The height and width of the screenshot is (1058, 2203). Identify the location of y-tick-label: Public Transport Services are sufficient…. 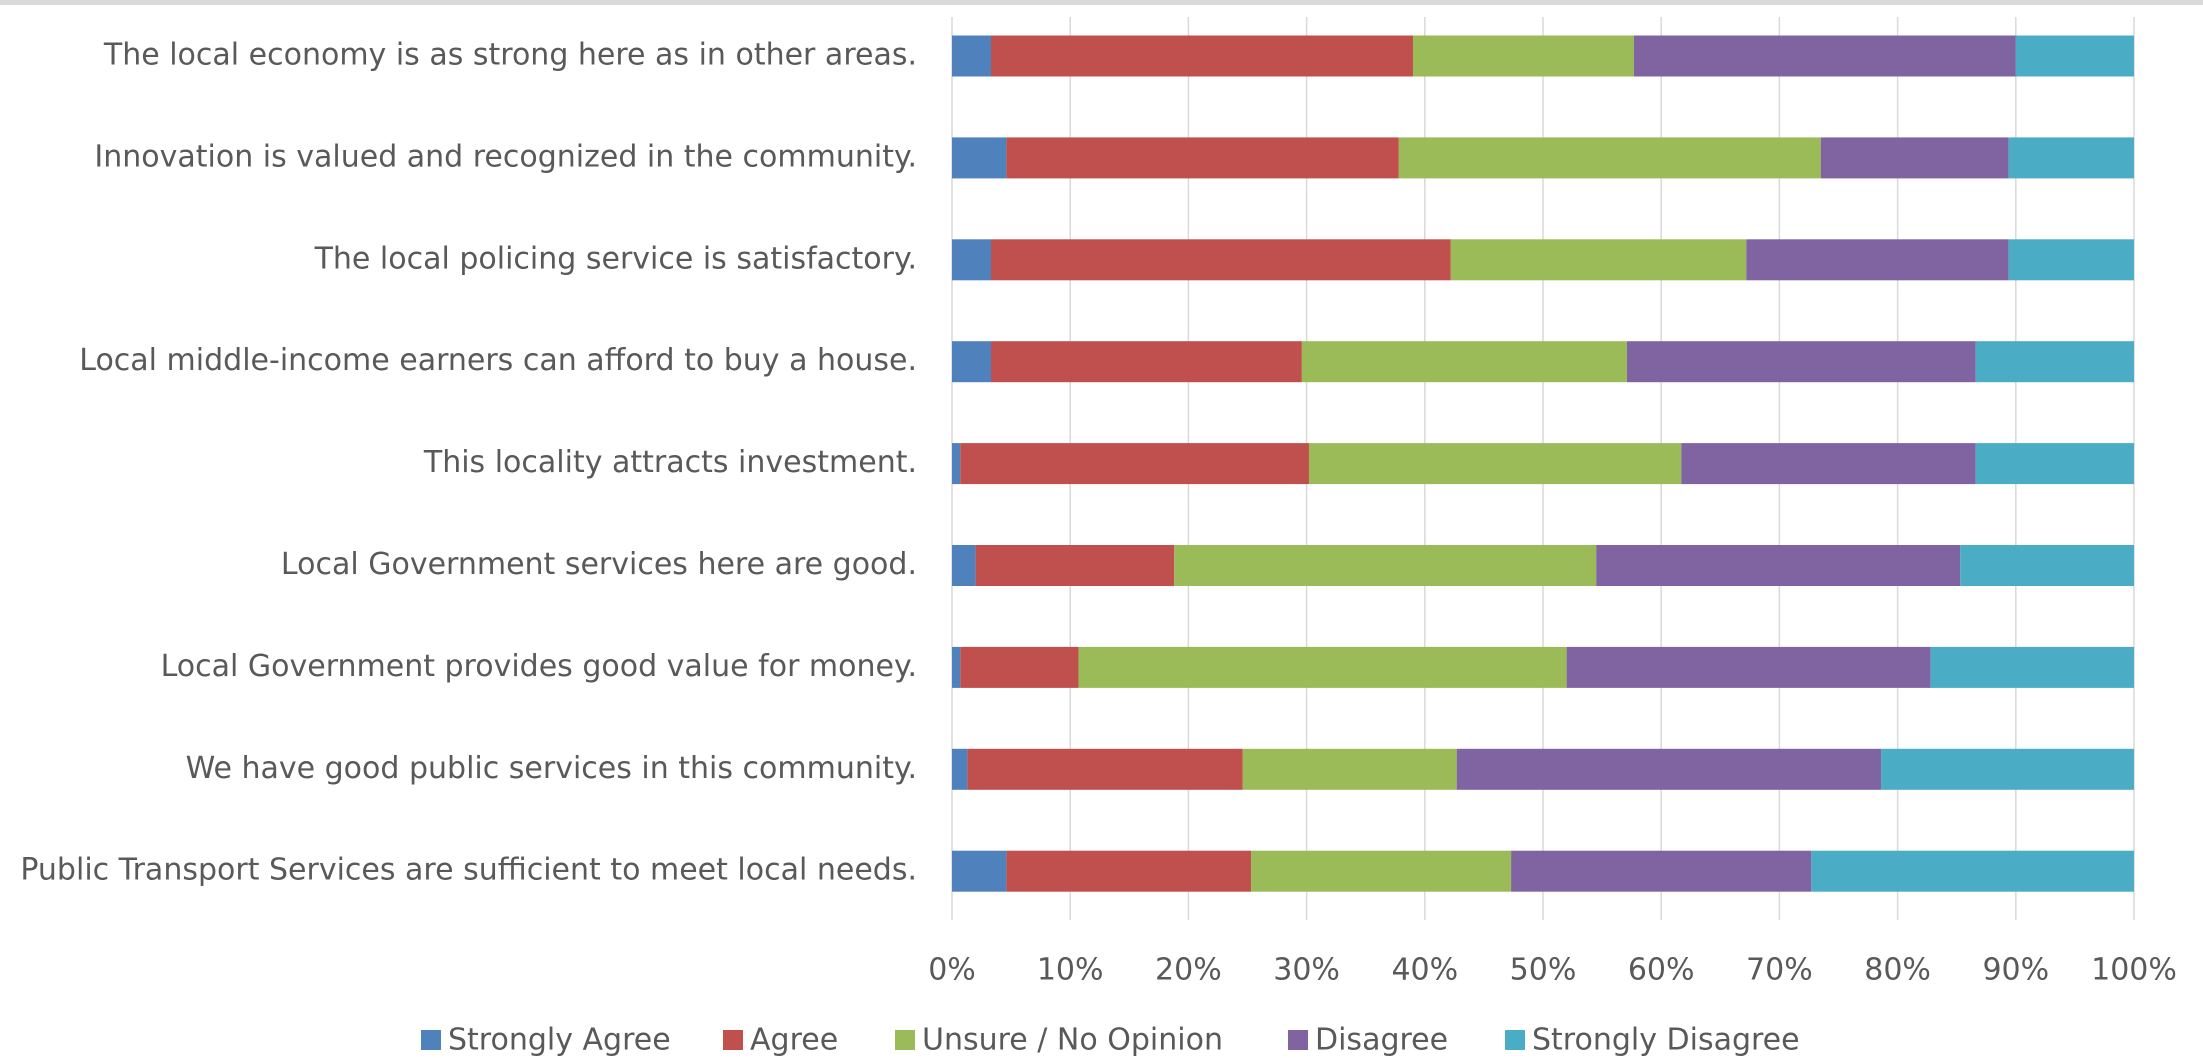
(468, 870).